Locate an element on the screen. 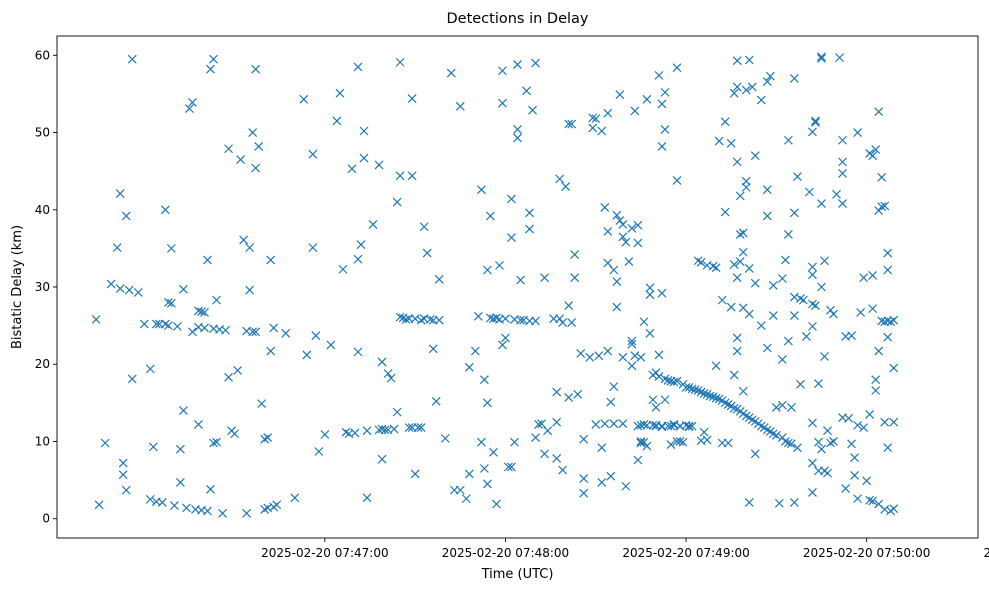 This screenshot has height=590, width=989. x-tick-label: 2025-02-20 07:48:00 is located at coordinates (505, 553).